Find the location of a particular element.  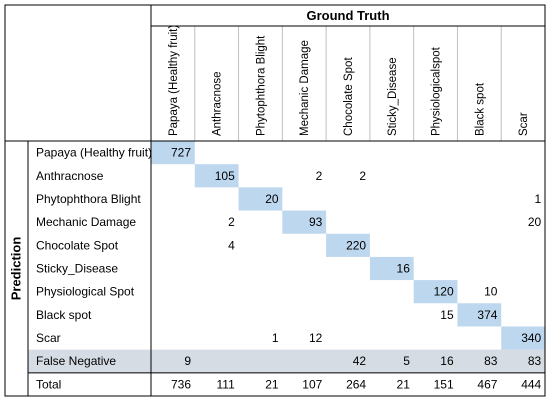

cell-value: 374 is located at coordinates (487, 315).